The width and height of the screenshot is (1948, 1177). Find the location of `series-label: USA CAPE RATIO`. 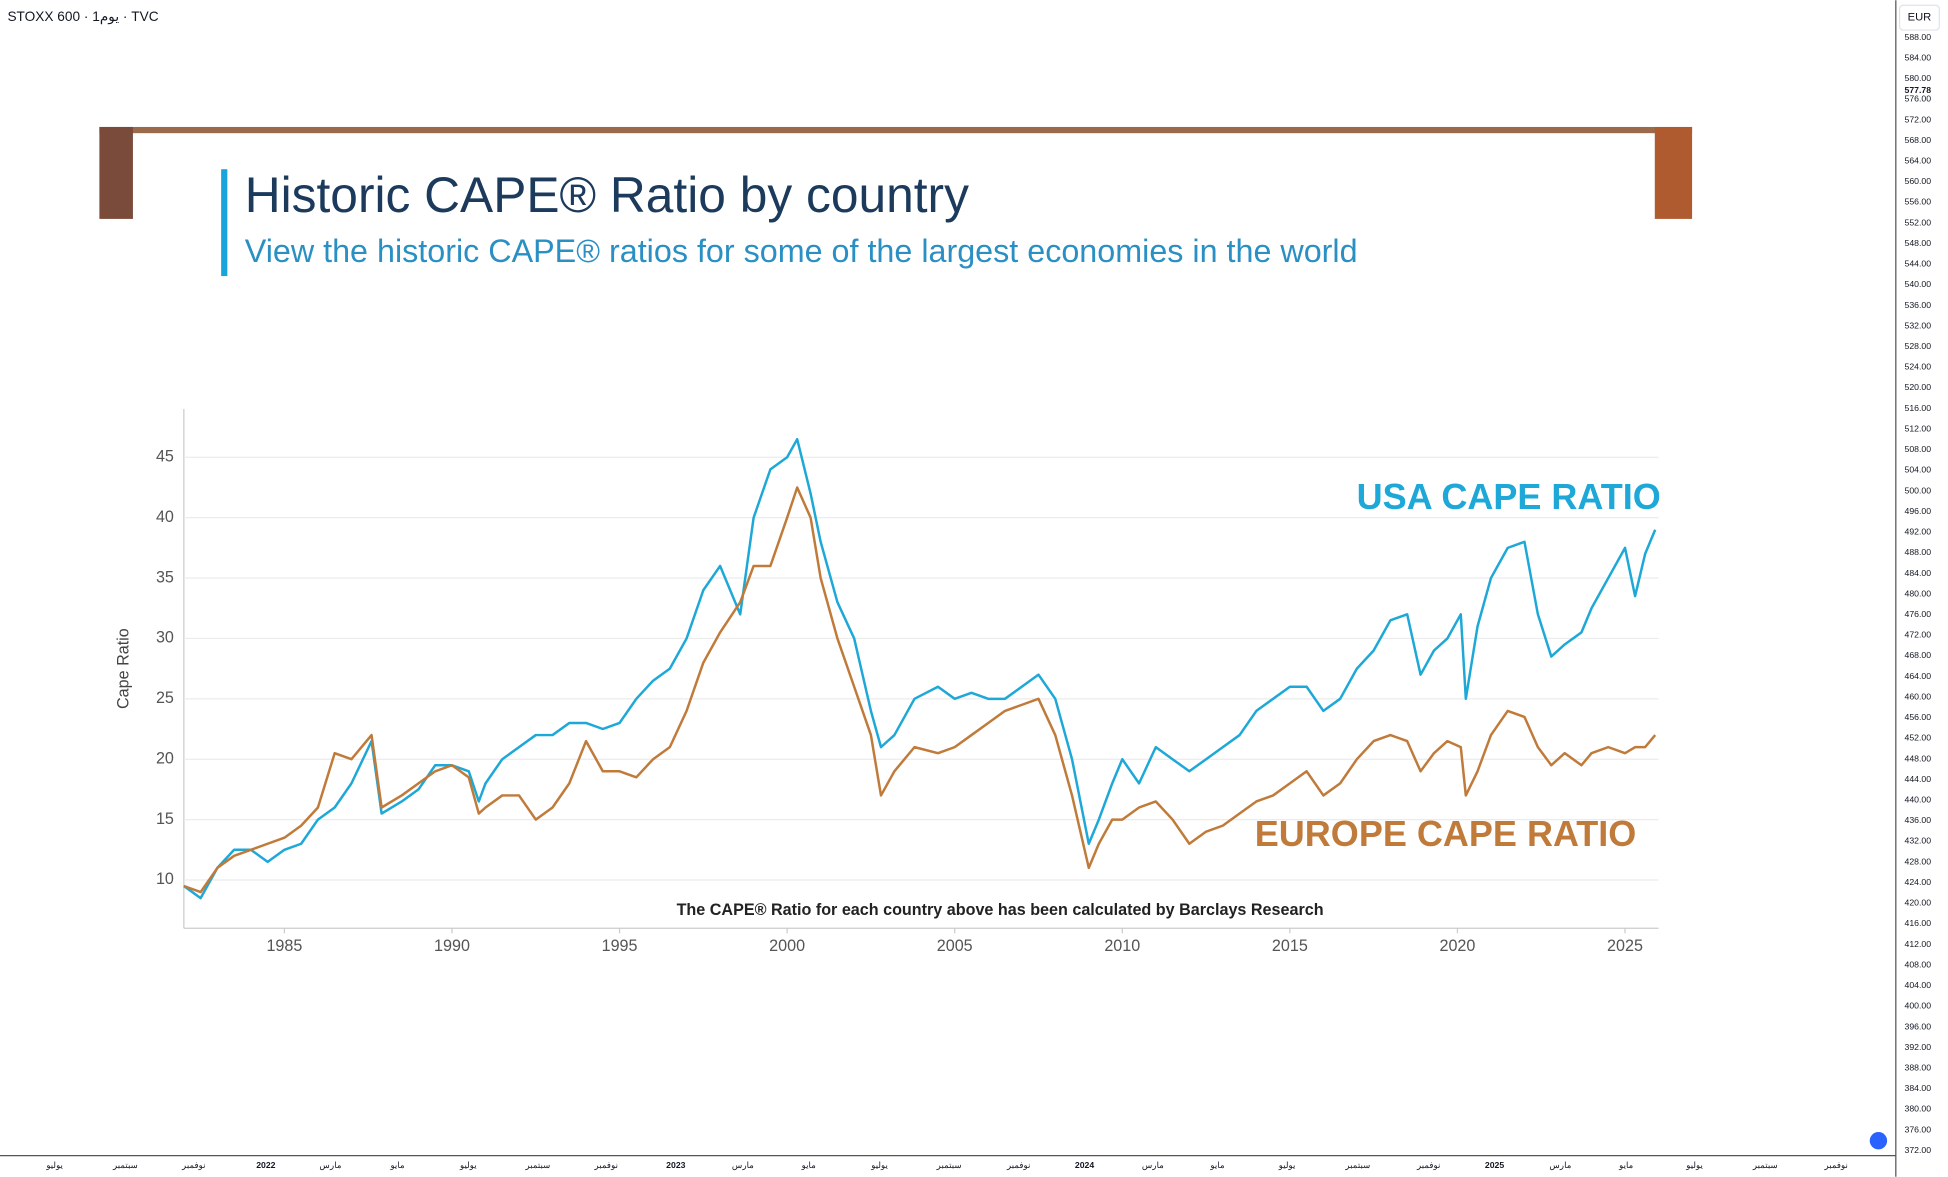

series-label: USA CAPE RATIO is located at coordinates (1509, 496).